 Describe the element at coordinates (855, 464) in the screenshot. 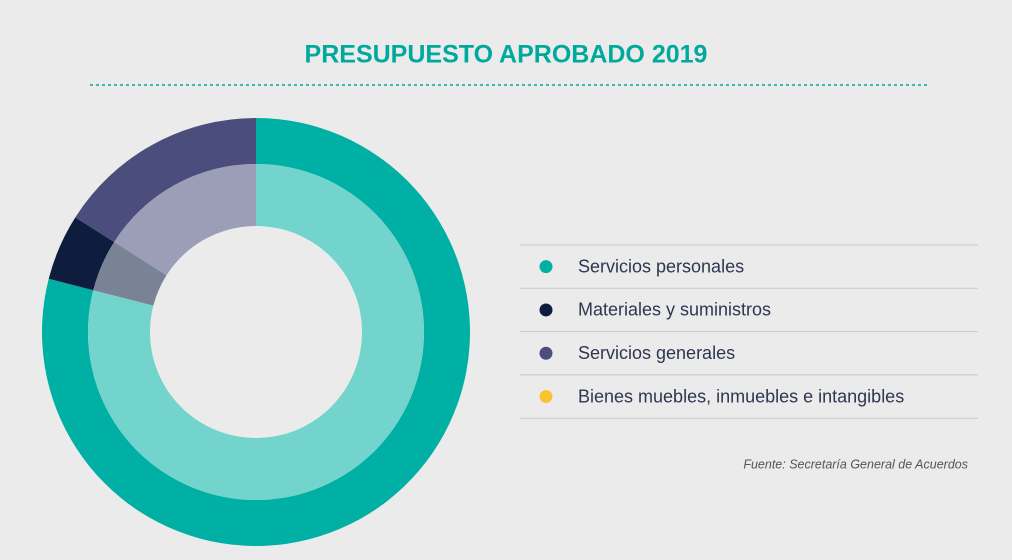

I see `source-note: Fuente: Secretaría General de Acuerdos` at that location.